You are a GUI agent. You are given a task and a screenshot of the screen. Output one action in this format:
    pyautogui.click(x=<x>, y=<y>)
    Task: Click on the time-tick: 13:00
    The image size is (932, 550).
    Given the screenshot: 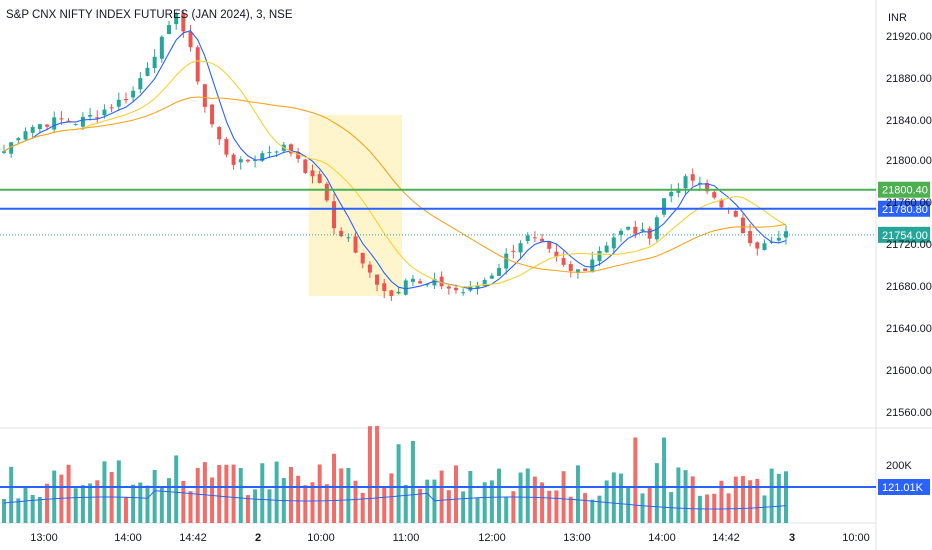 What is the action you would take?
    pyautogui.click(x=577, y=538)
    